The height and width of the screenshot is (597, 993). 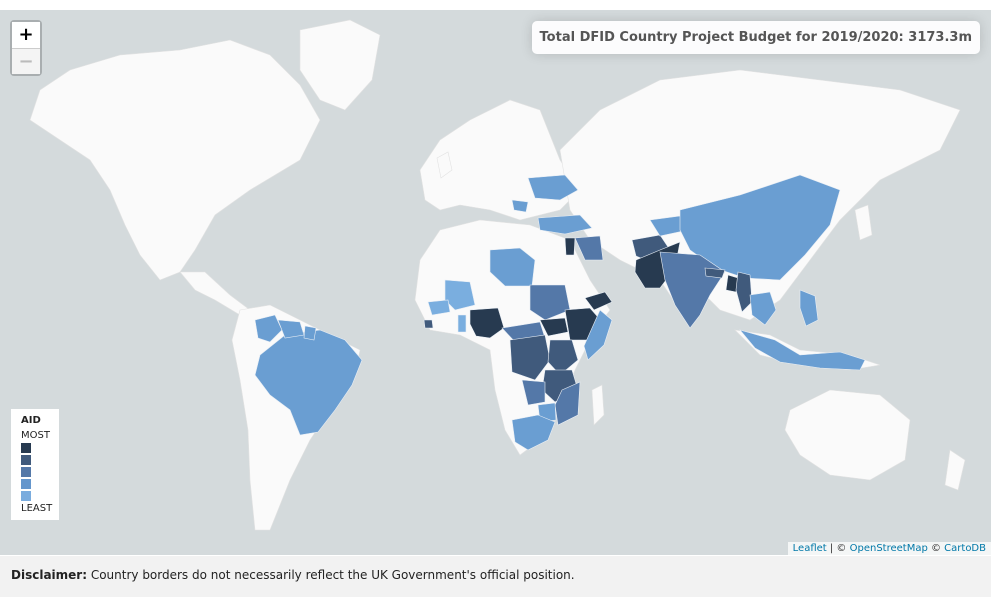 I want to click on nigeria, so click(x=487, y=323).